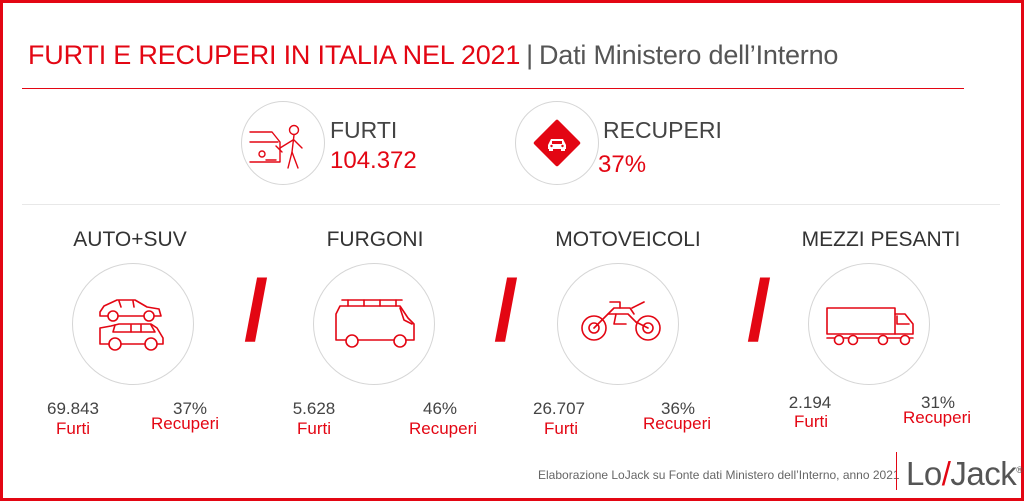 The height and width of the screenshot is (501, 1024). What do you see at coordinates (628, 239) in the screenshot?
I see `category-label-motoveicoli: MOTOVEICOLI` at bounding box center [628, 239].